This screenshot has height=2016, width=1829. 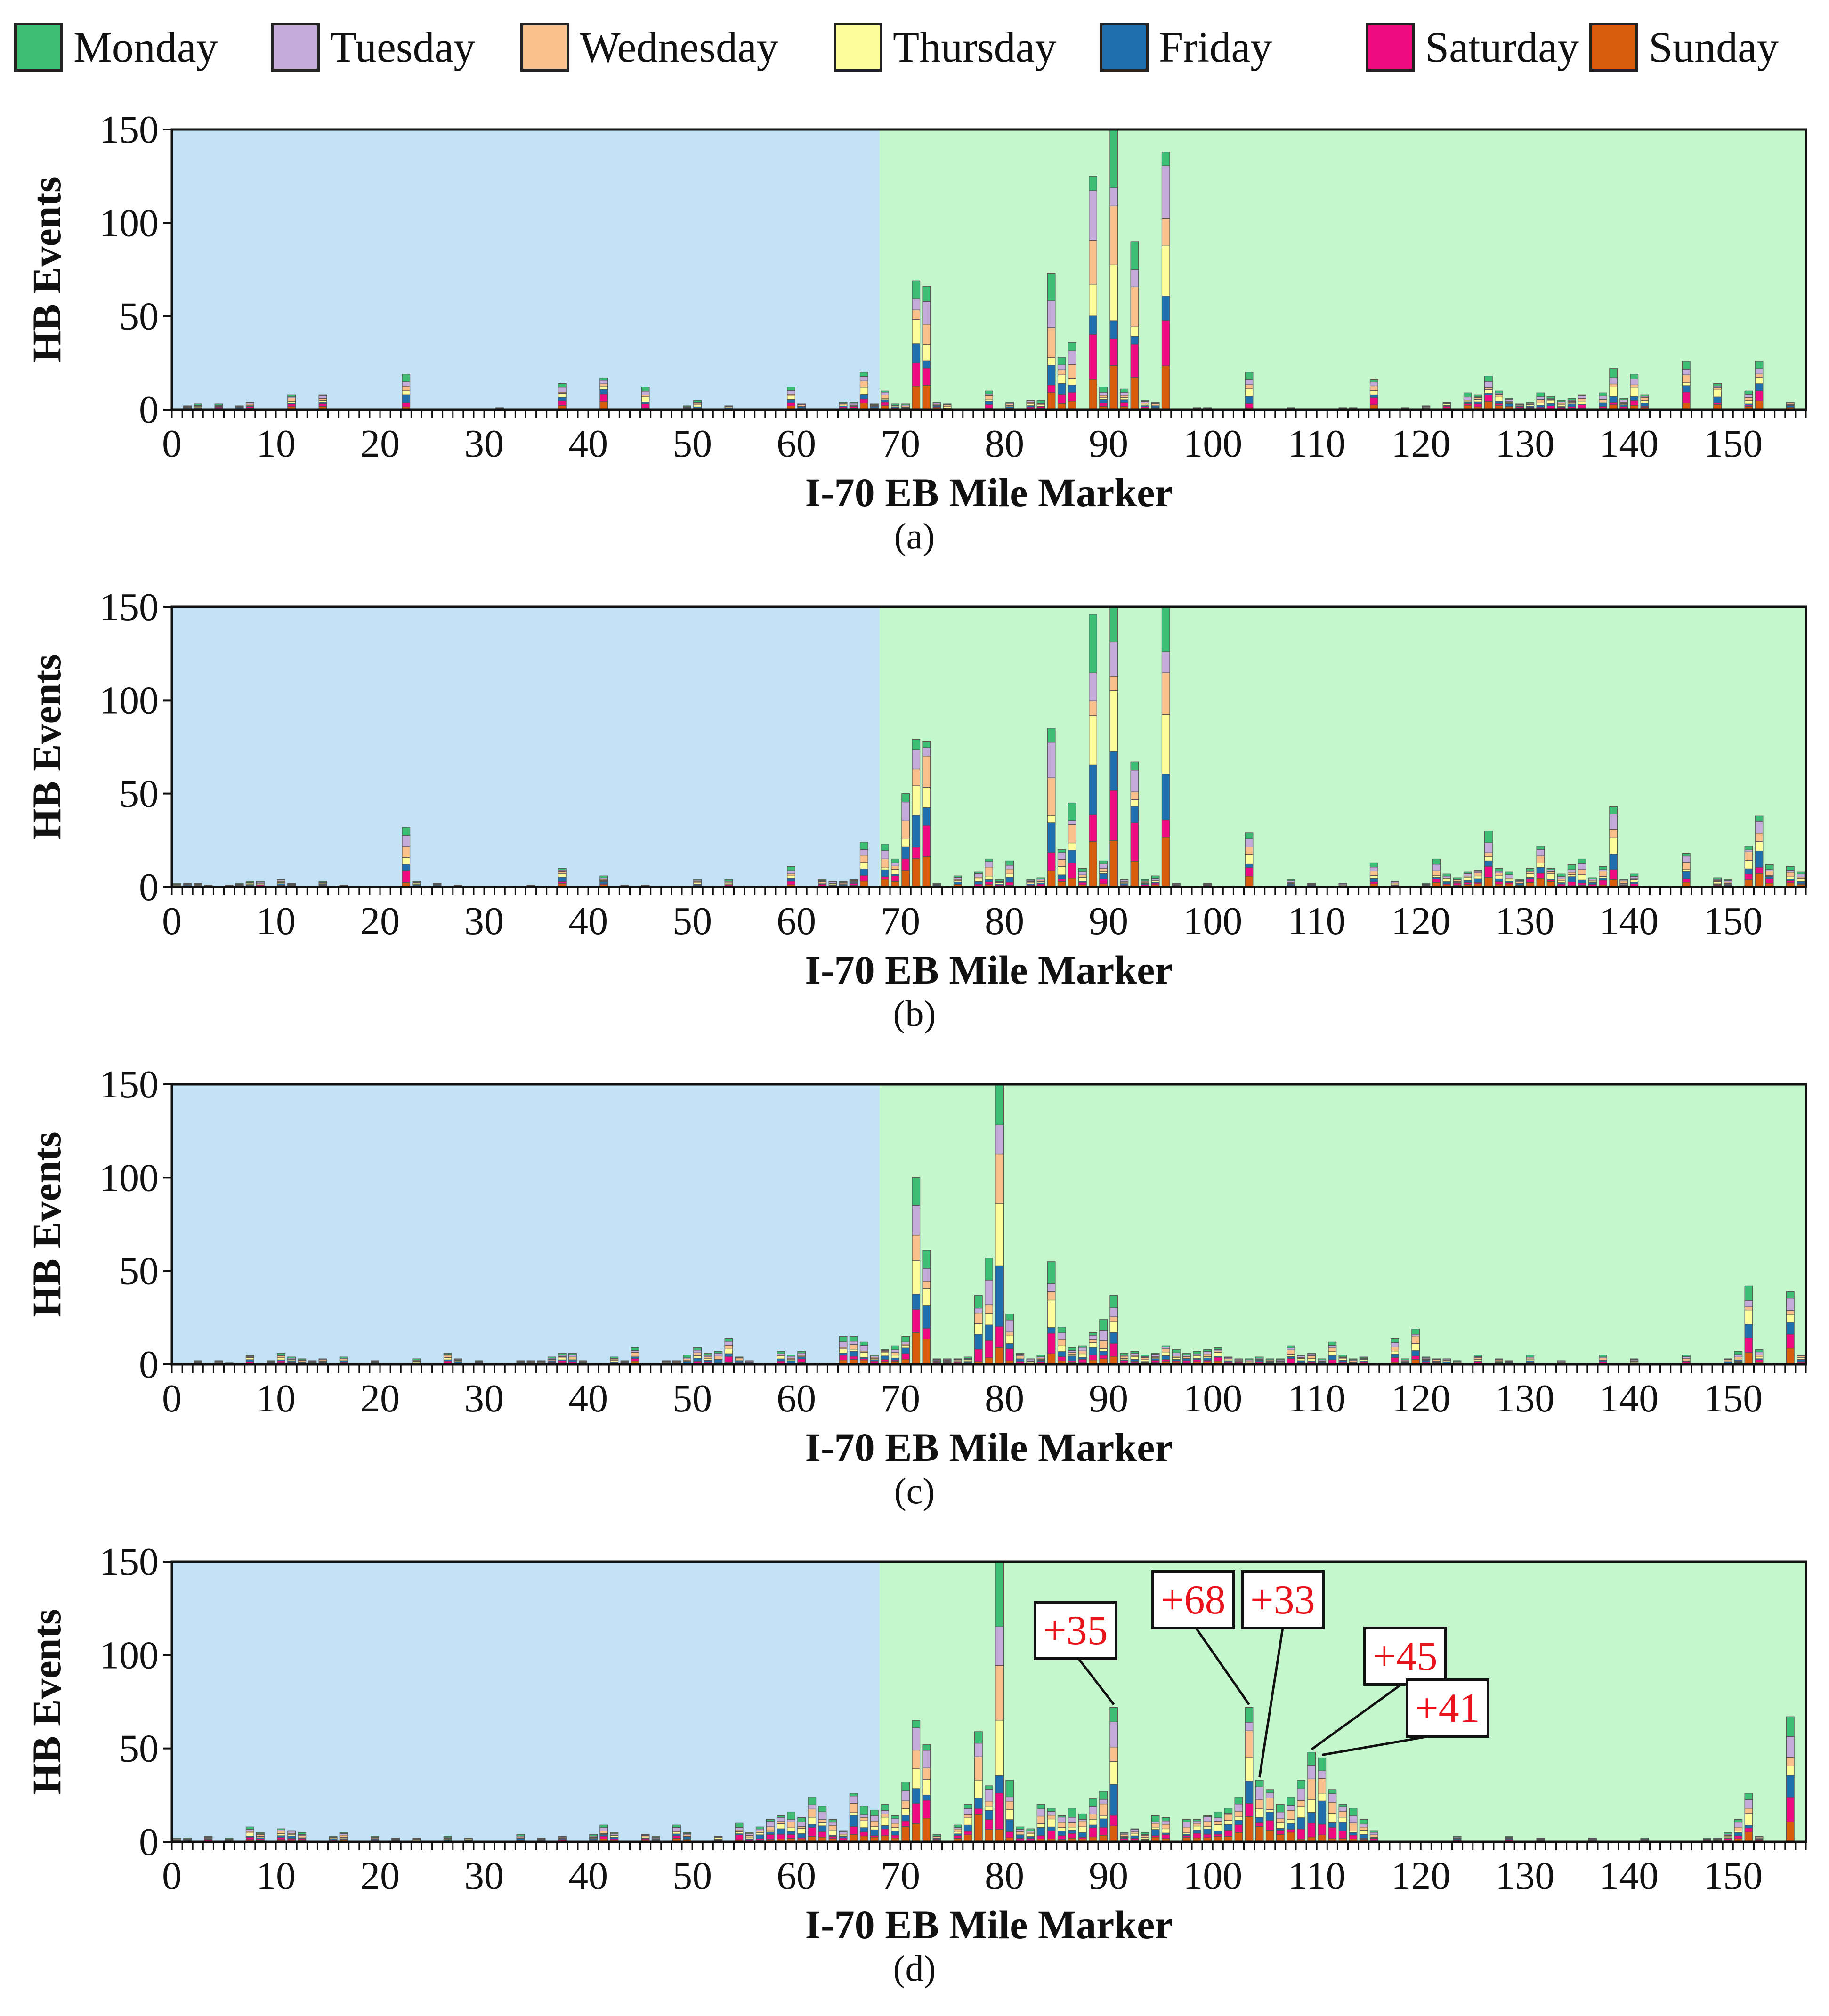 I want to click on x-tick-label: 70, so click(x=900, y=1398).